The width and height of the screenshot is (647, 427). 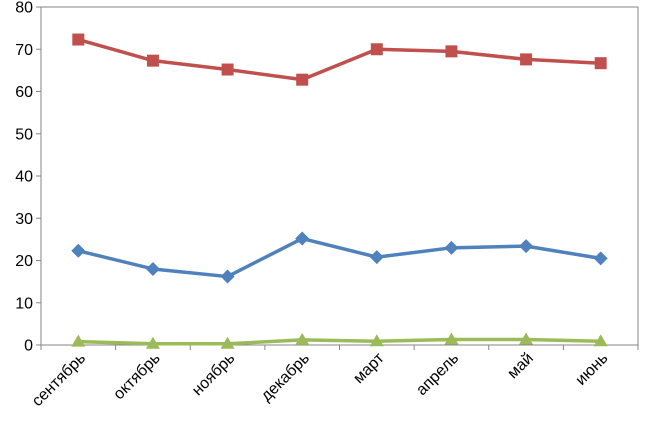 What do you see at coordinates (24, 92) in the screenshot?
I see `y-tick-label: 60` at bounding box center [24, 92].